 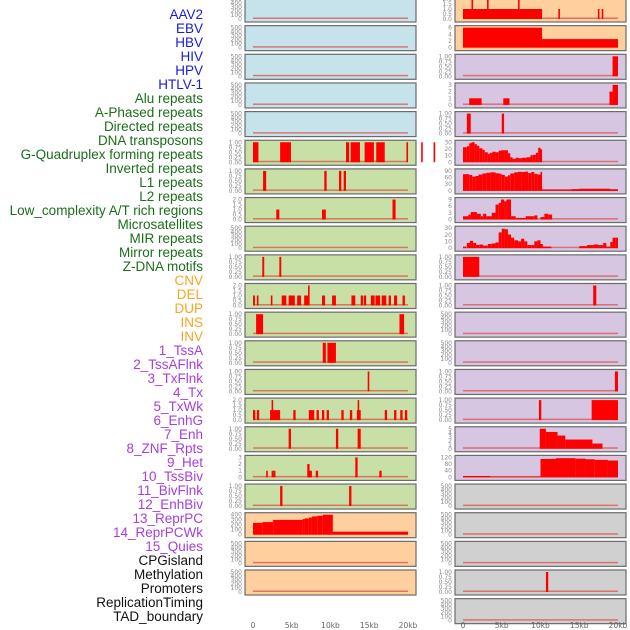 I want to click on y-tick-label: 0.25, so click(x=446, y=129).